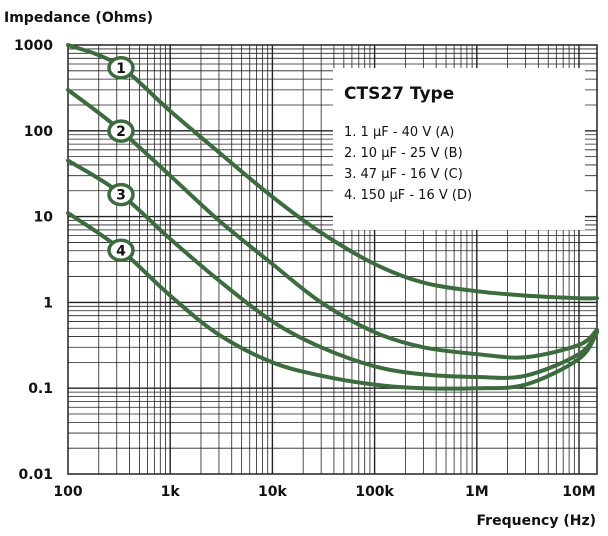 The image size is (608, 536). Describe the element at coordinates (578, 492) in the screenshot. I see `x-tick-label: 10M` at that location.